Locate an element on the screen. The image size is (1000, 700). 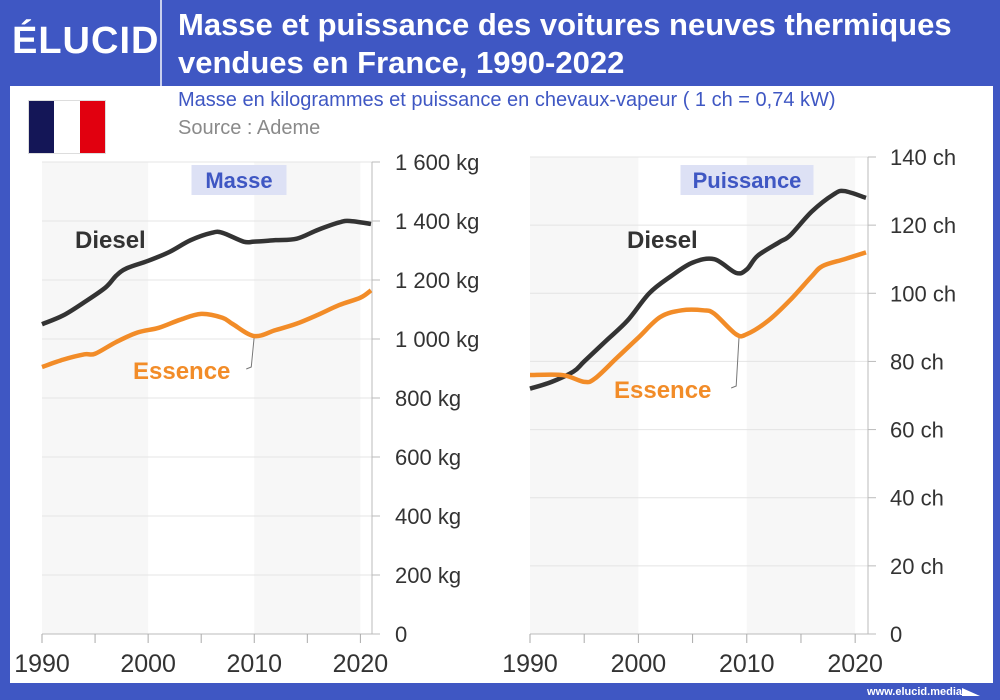
chart-source: Source : Ademe is located at coordinates (249, 128).